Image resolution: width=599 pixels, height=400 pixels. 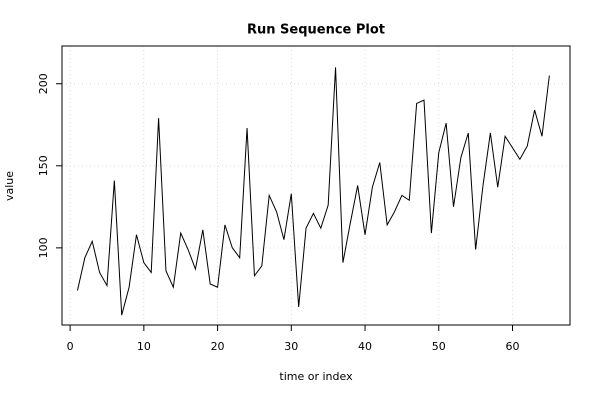 I want to click on chart-title: Run Sequence Plot, so click(x=316, y=30).